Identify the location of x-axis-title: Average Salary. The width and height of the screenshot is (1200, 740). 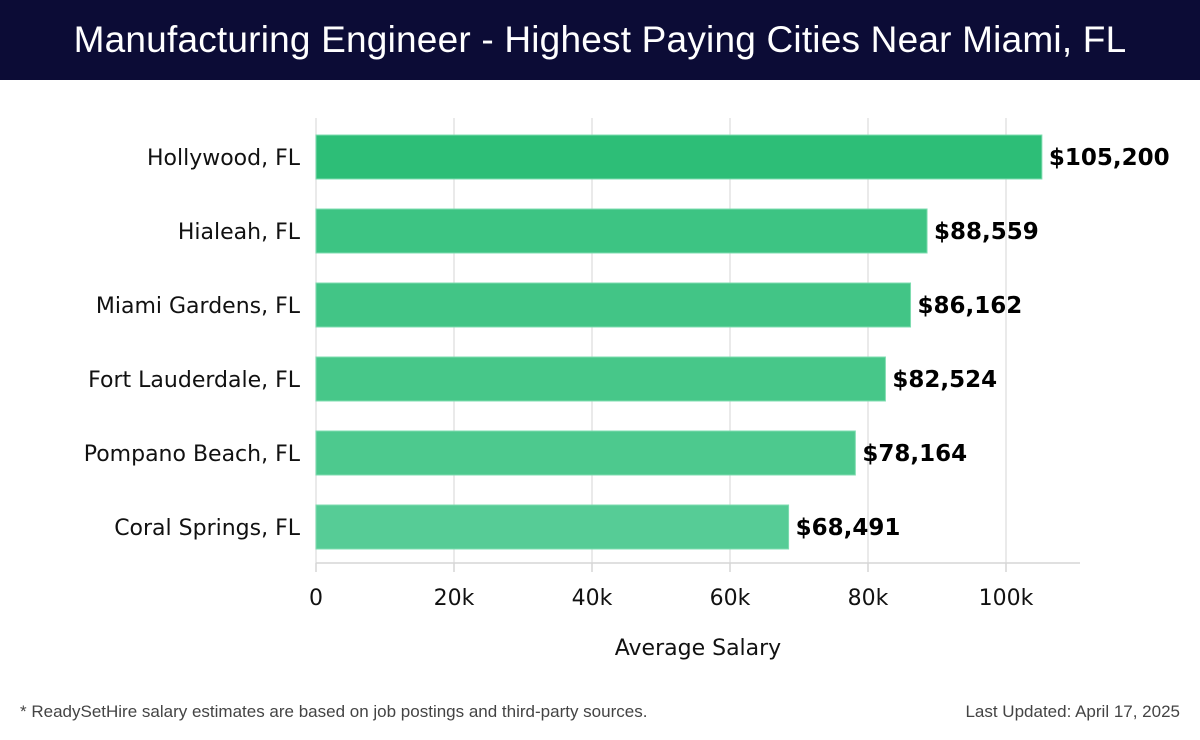
(698, 648).